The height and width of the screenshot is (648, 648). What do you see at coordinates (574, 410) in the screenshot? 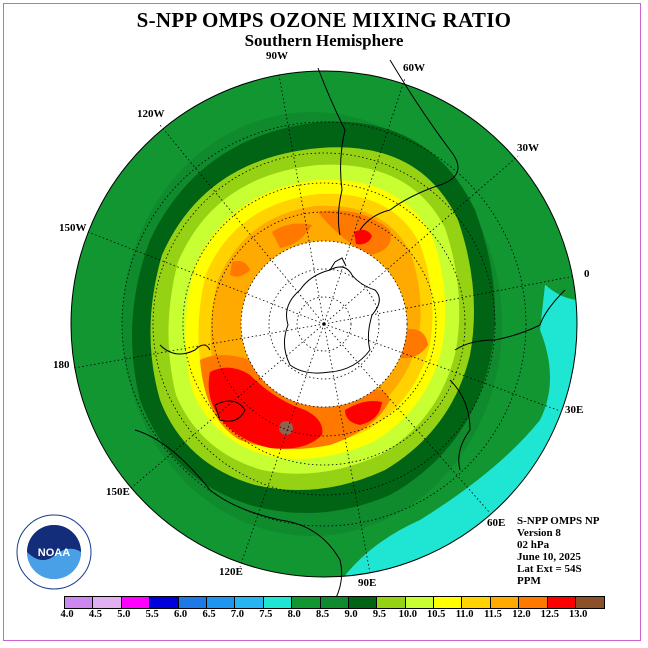
I see `lon-label-30e: 30E` at bounding box center [574, 410].